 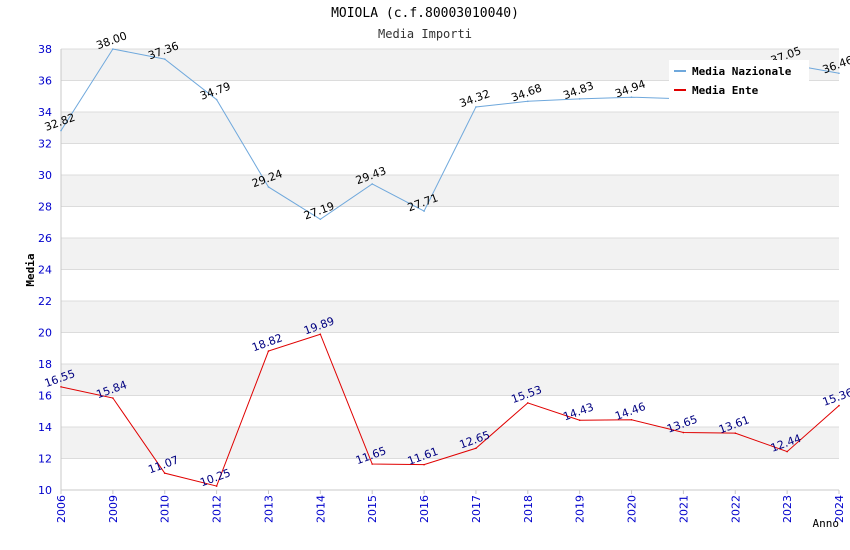 I want to click on x-tick-label: 2024, so click(x=839, y=509).